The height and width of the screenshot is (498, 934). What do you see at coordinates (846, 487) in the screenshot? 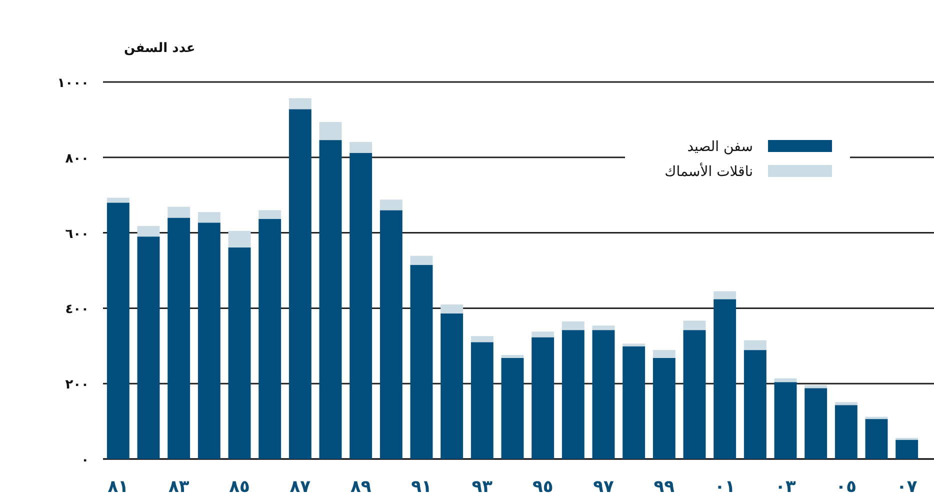
I see `x-tick-label: ٠٥` at bounding box center [846, 487].